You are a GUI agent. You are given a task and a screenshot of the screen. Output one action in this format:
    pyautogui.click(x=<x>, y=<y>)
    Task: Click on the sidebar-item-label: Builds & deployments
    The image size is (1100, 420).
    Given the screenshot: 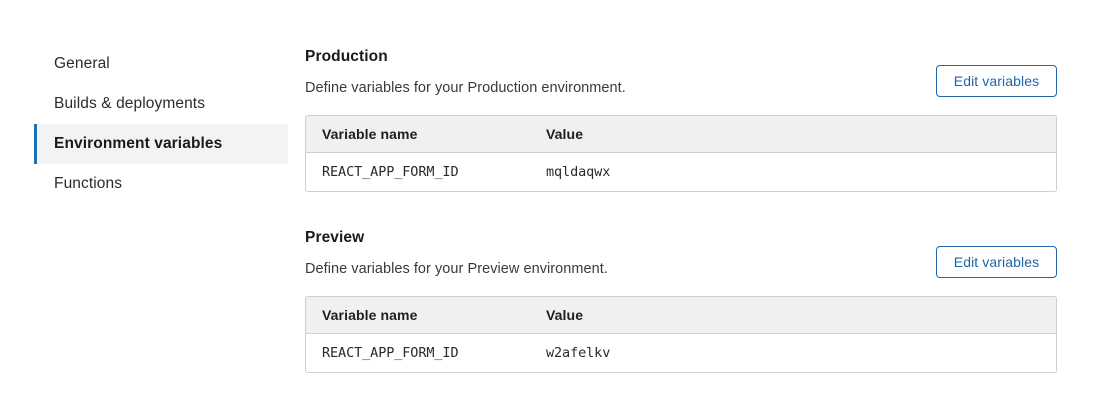 What is the action you would take?
    pyautogui.click(x=130, y=103)
    